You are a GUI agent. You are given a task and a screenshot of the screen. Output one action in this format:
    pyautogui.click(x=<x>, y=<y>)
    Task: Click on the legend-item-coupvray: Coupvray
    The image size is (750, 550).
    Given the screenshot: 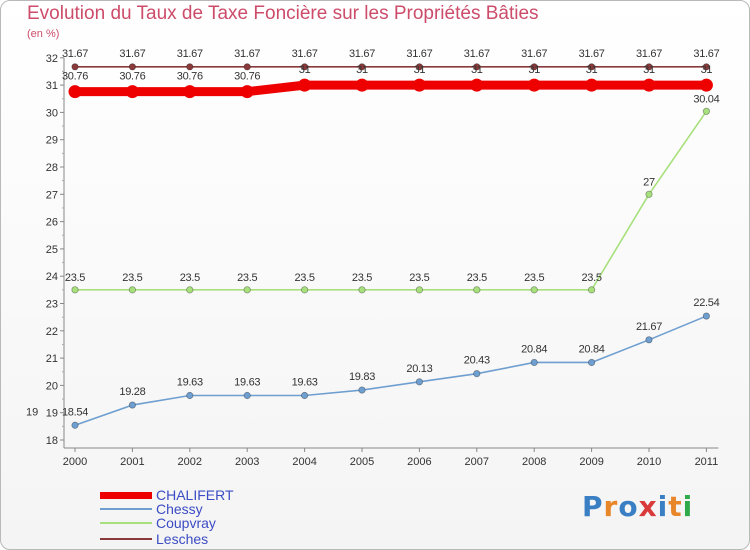 What is the action you would take?
    pyautogui.click(x=158, y=523)
    